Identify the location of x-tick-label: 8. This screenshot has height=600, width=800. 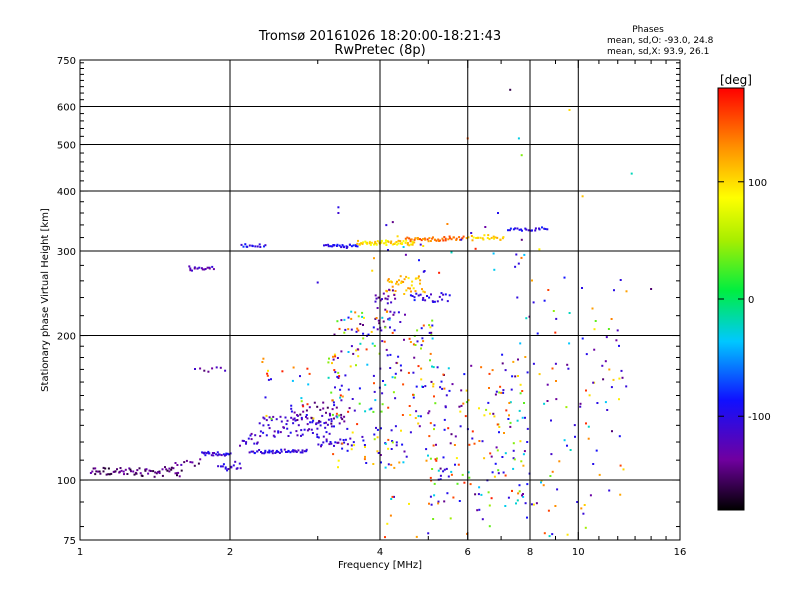
(530, 552).